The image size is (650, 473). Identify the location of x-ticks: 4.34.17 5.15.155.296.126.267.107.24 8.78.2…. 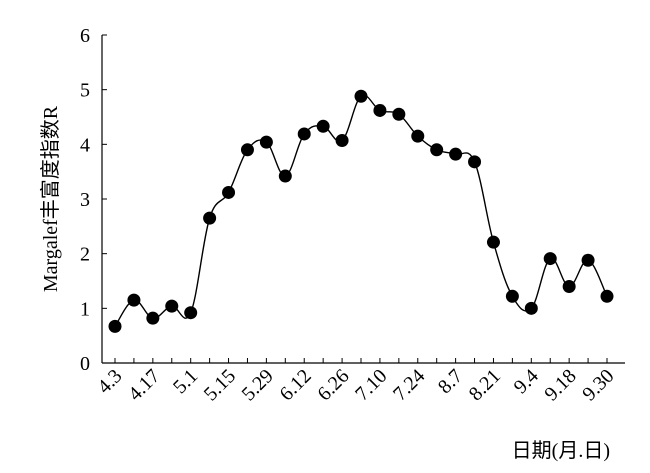
(356, 381).